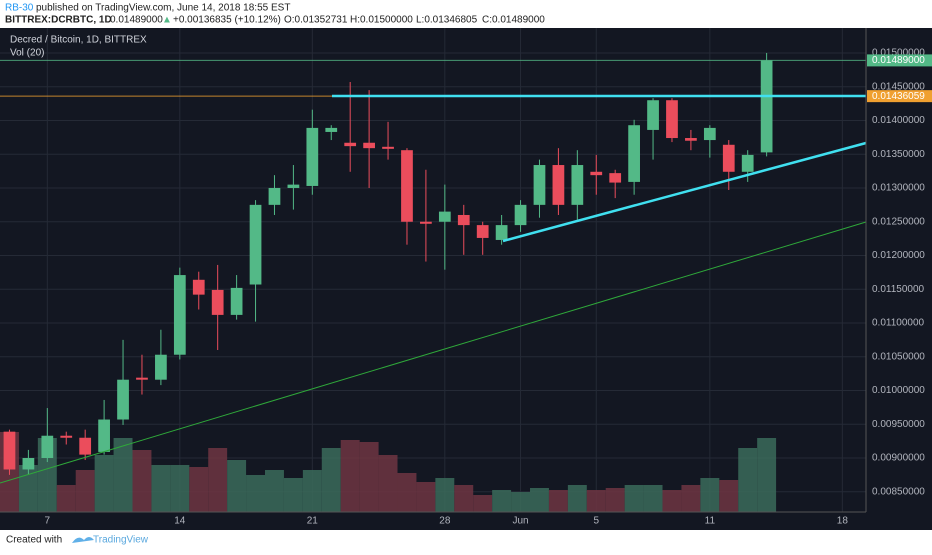 This screenshot has height=555, width=932. What do you see at coordinates (167, 20) in the screenshot?
I see `change-arrow: ▲` at bounding box center [167, 20].